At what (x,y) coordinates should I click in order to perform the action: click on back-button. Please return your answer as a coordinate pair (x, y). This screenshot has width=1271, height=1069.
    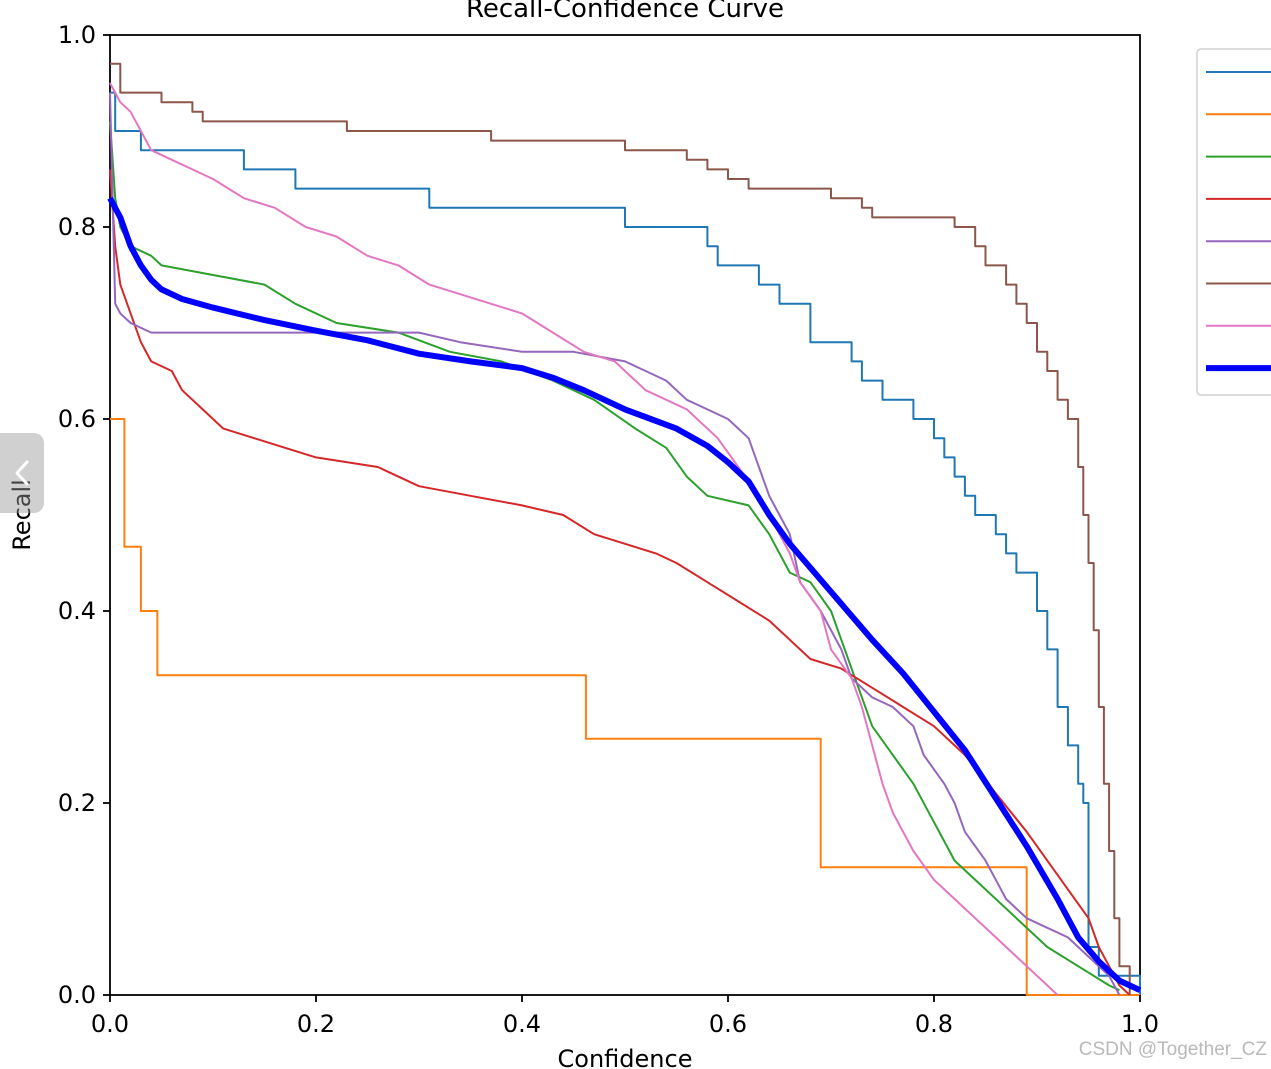
    Looking at the image, I should click on (22, 473).